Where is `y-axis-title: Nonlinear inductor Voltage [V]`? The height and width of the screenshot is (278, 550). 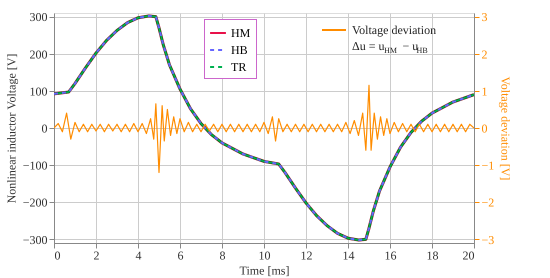 y-axis-title: Nonlinear inductor Voltage [V] is located at coordinates (11, 129).